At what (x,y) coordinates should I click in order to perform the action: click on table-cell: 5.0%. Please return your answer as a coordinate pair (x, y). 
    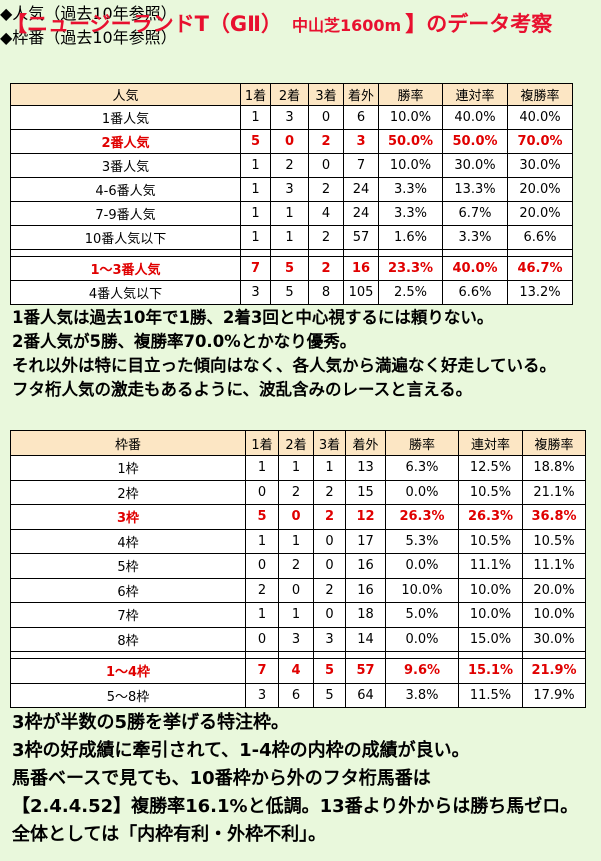
    Looking at the image, I should click on (422, 615).